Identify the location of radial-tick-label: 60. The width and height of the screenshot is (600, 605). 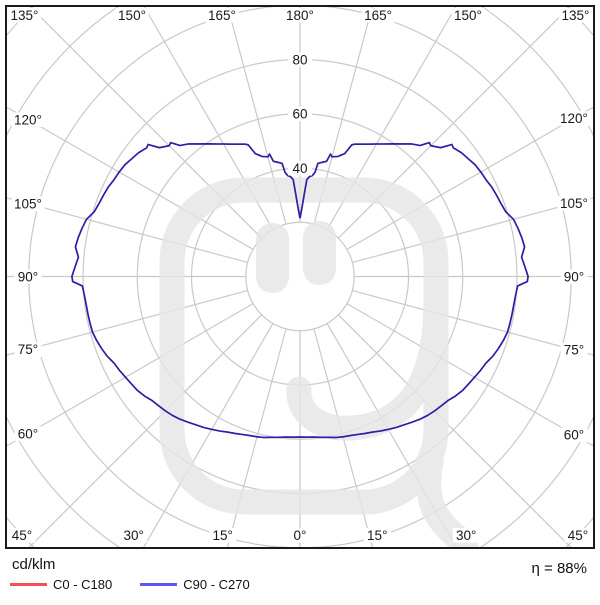
(299, 114).